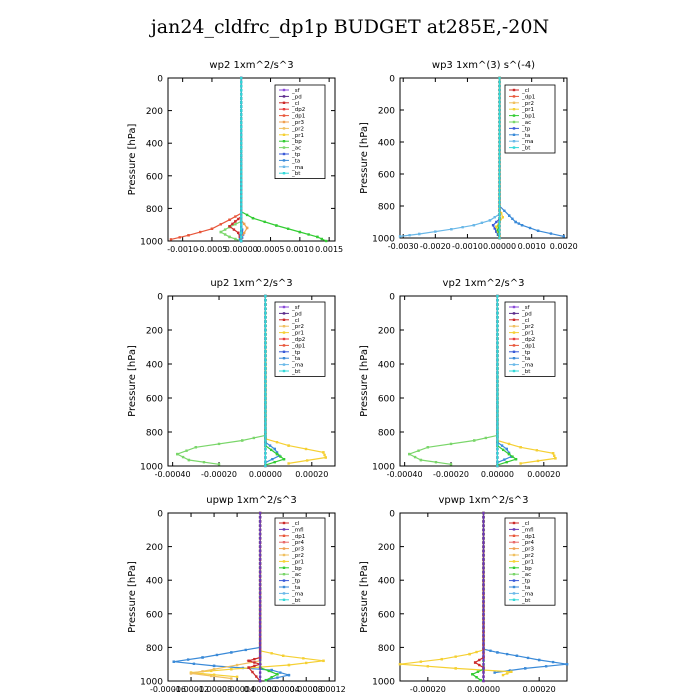  I want to click on legend-entry: _dp2, so click(298, 340).